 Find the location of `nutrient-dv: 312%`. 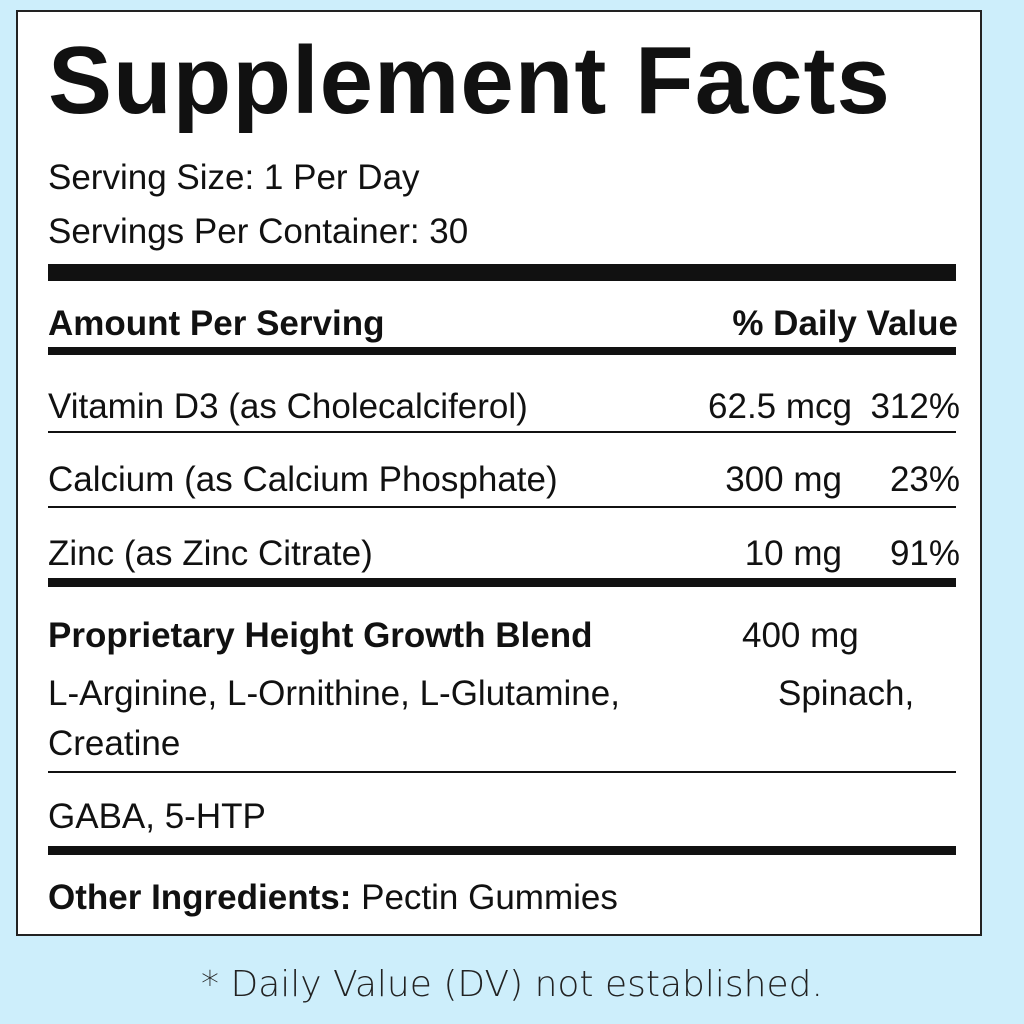

nutrient-dv: 312% is located at coordinates (915, 406).